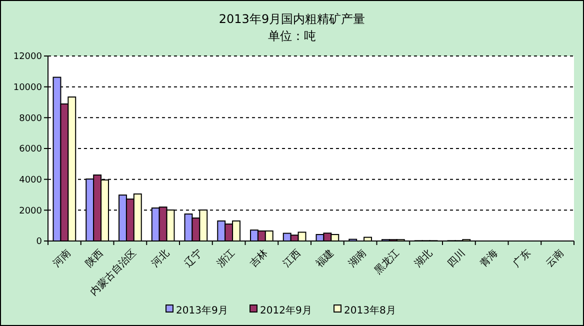  Describe the element at coordinates (30, 149) in the screenshot. I see `y-tick-label: 6000` at that location.